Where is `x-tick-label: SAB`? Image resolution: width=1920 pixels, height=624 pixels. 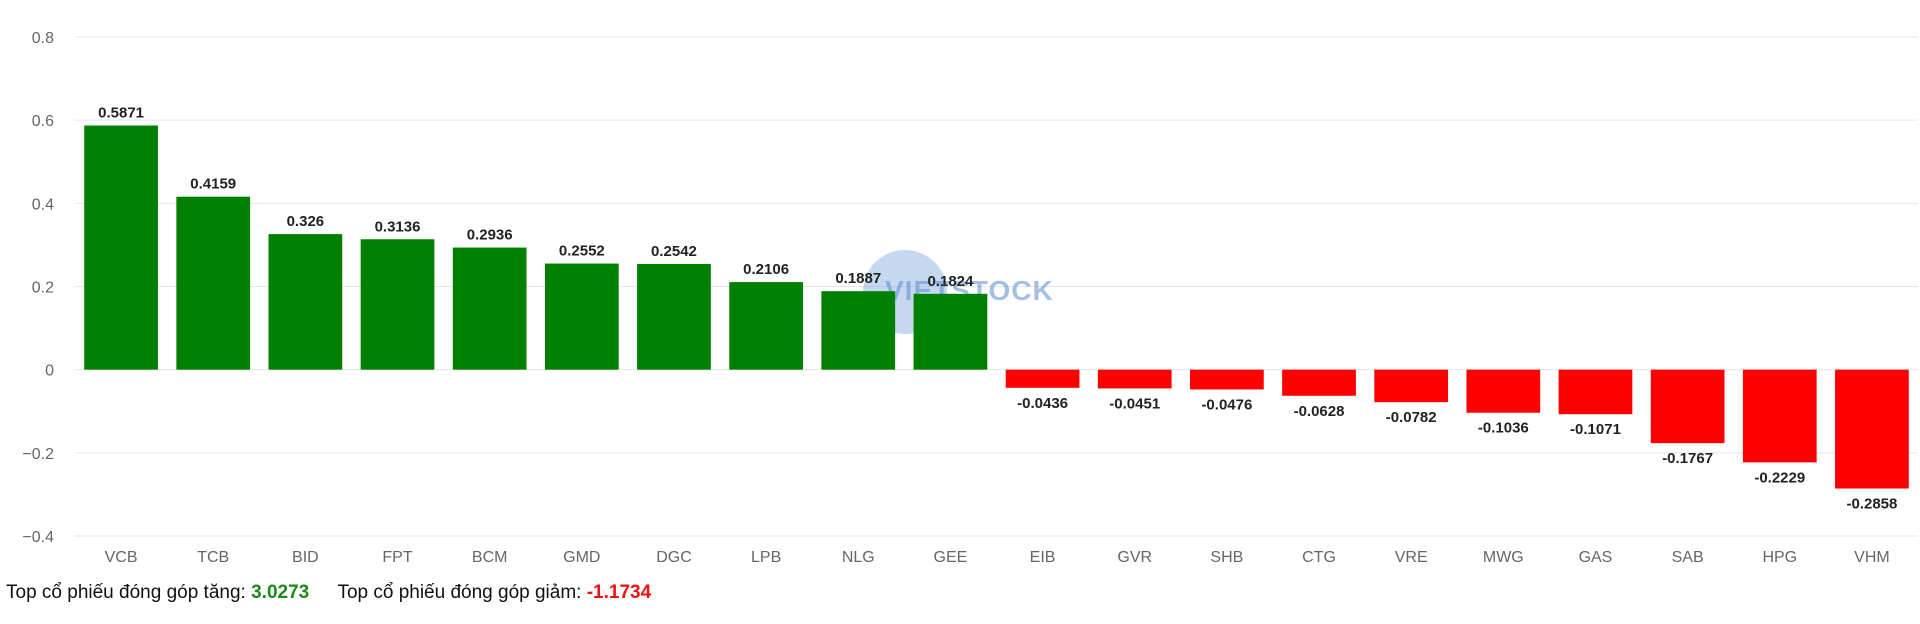
x-tick-label: SAB is located at coordinates (1688, 557).